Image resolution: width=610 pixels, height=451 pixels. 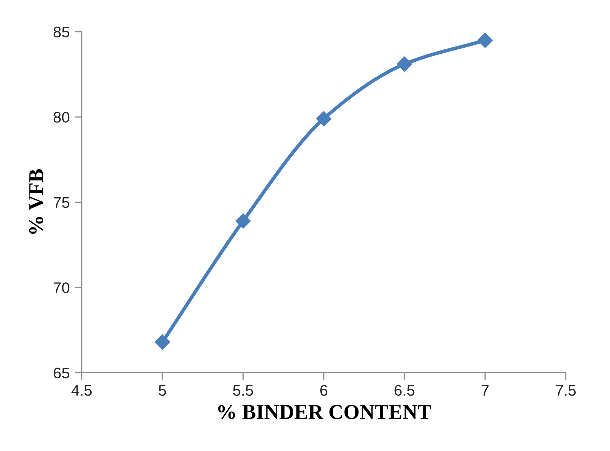 I want to click on x-tick-label: 5.5, so click(x=243, y=390).